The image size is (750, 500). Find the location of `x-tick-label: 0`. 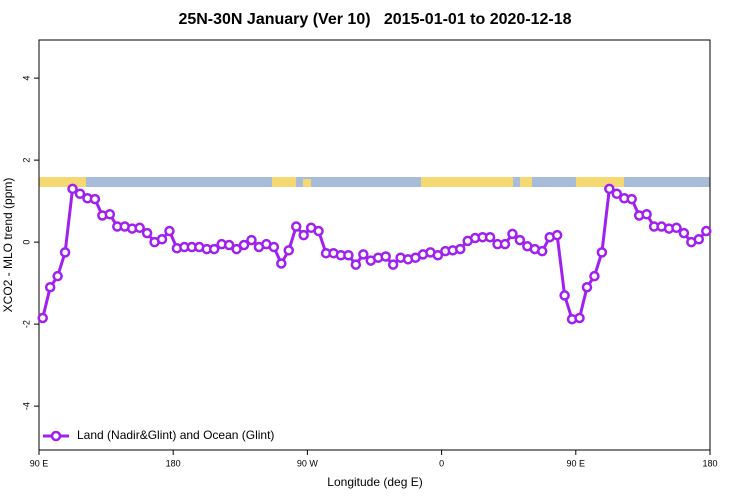

x-tick-label: 0 is located at coordinates (441, 463).